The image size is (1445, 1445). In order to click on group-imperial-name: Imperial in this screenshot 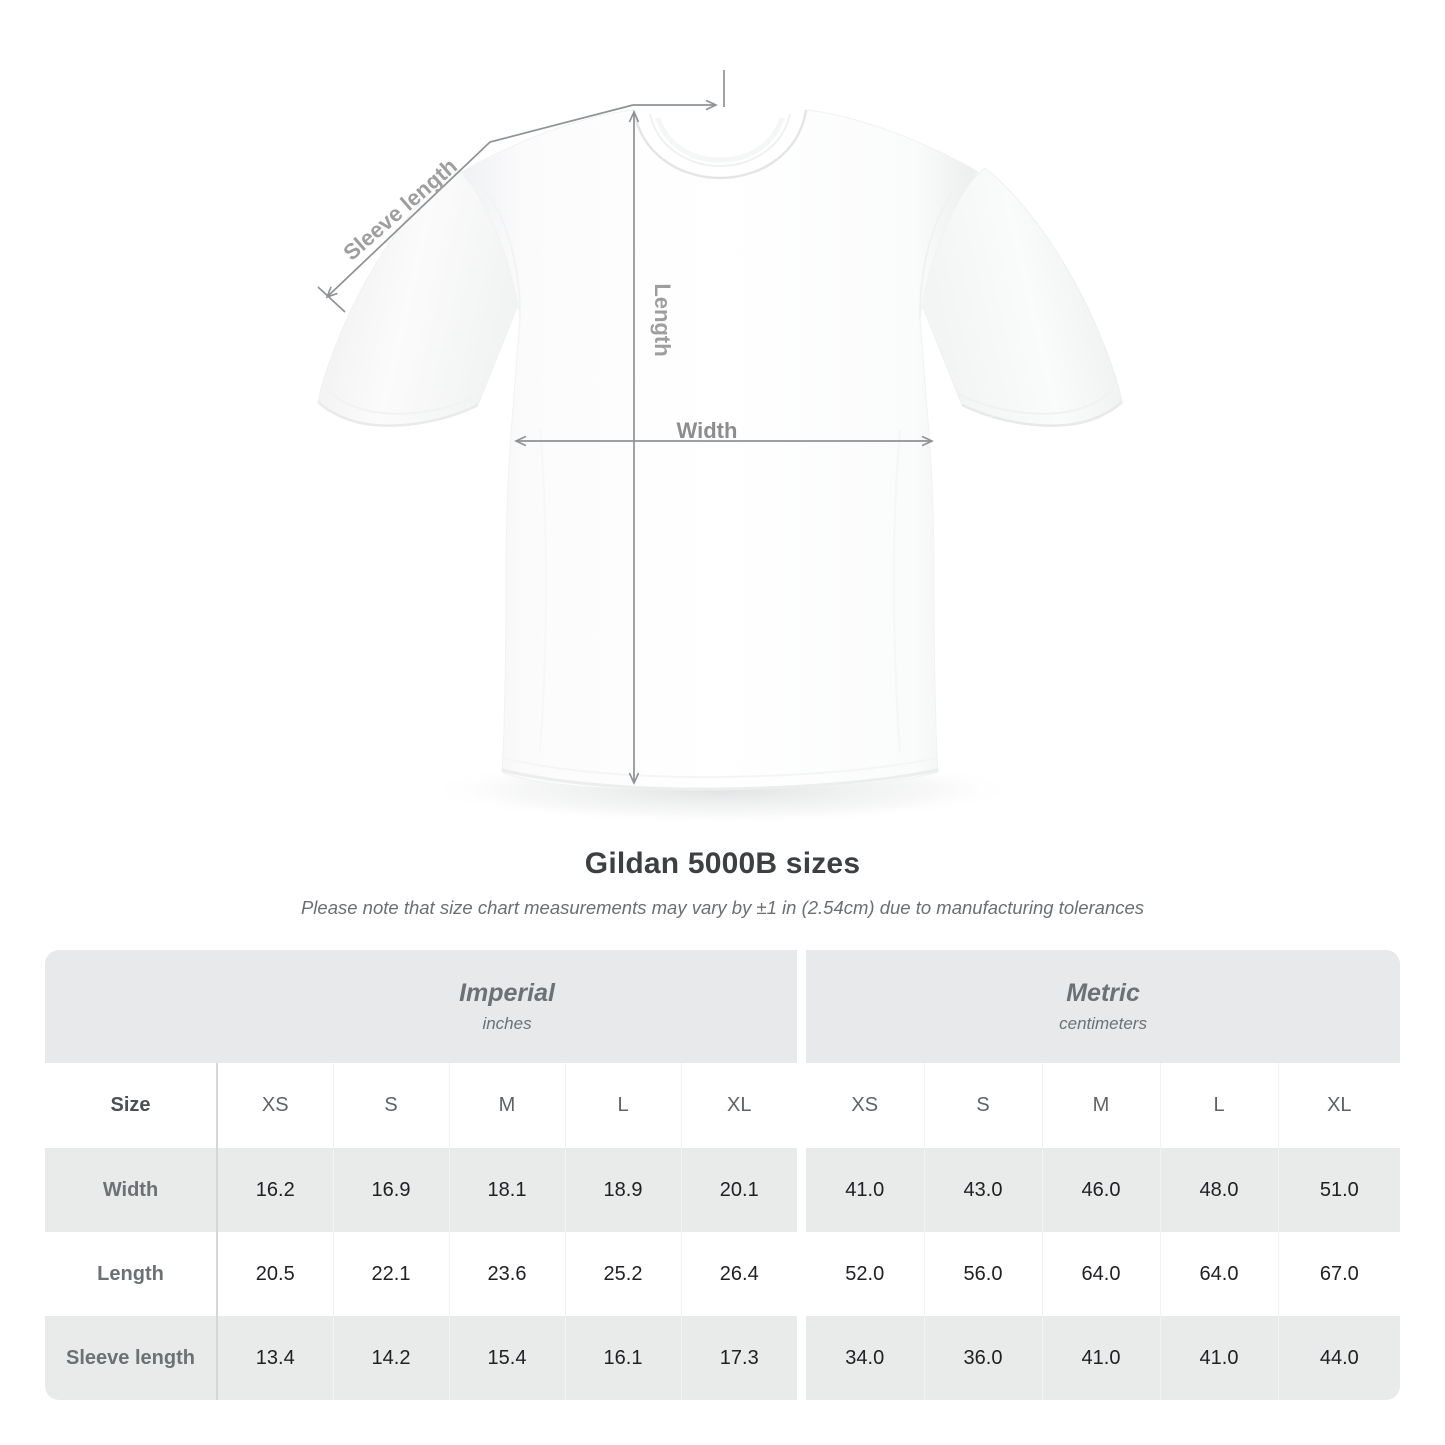, I will do `click(507, 992)`.